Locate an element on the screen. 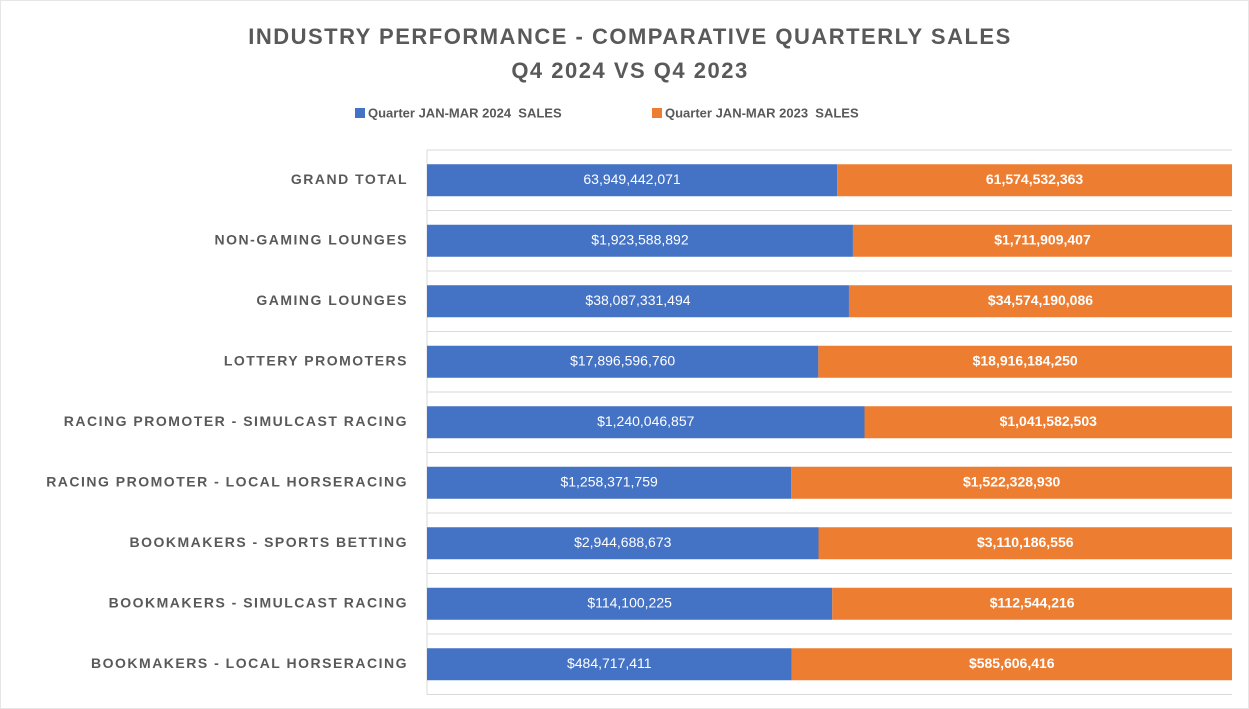 The height and width of the screenshot is (709, 1249). value-label: $1,258,371,759 is located at coordinates (609, 481).